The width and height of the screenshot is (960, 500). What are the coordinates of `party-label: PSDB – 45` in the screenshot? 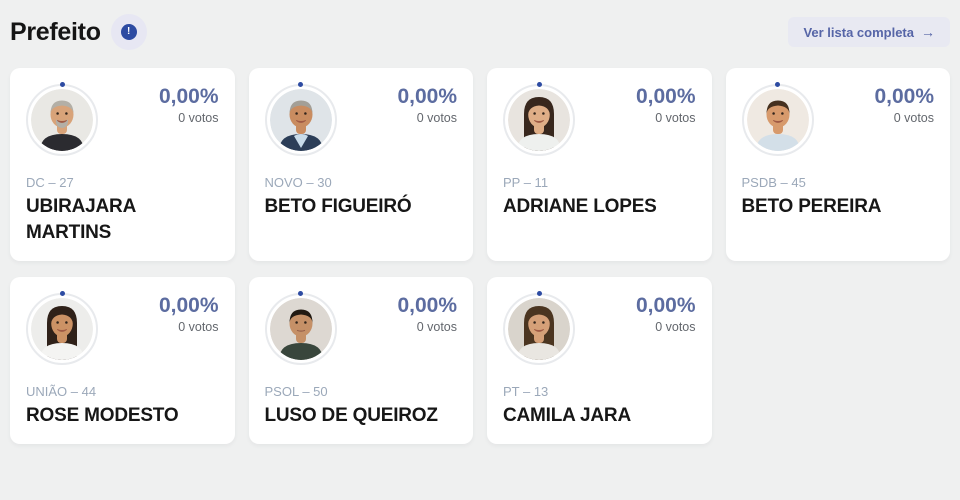 It's located at (773, 182).